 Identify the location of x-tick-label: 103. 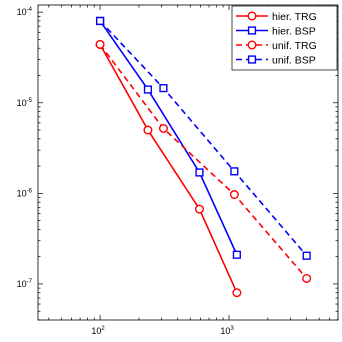
(227, 331).